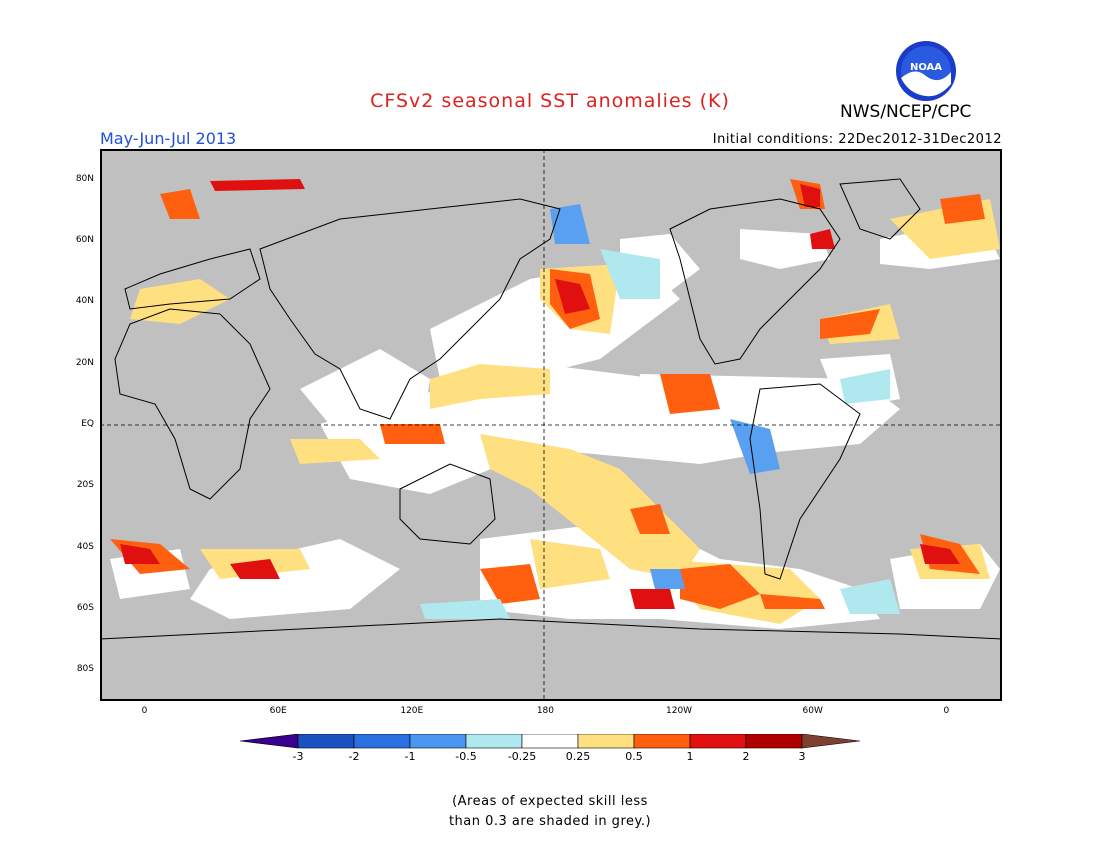  Describe the element at coordinates (857, 139) in the screenshot. I see `initial-conditions-label: Initial conditions: 22Dec2012-31Dec2012` at that location.